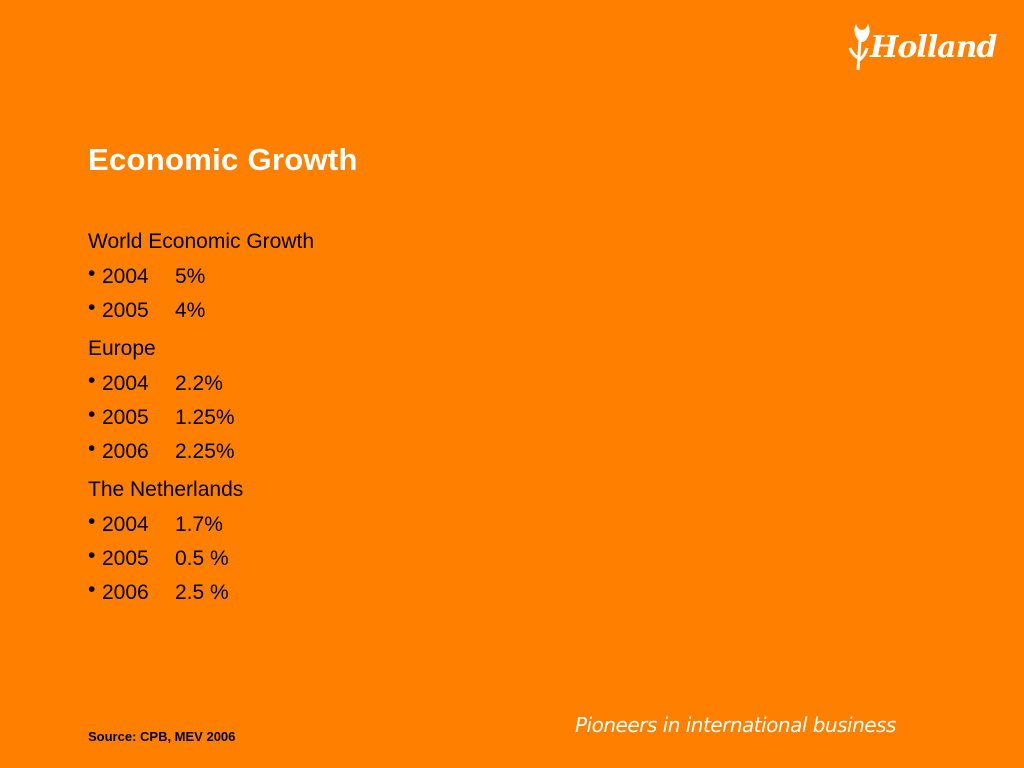 The image size is (1024, 768). Describe the element at coordinates (859, 47) in the screenshot. I see `tulip-icon` at that location.